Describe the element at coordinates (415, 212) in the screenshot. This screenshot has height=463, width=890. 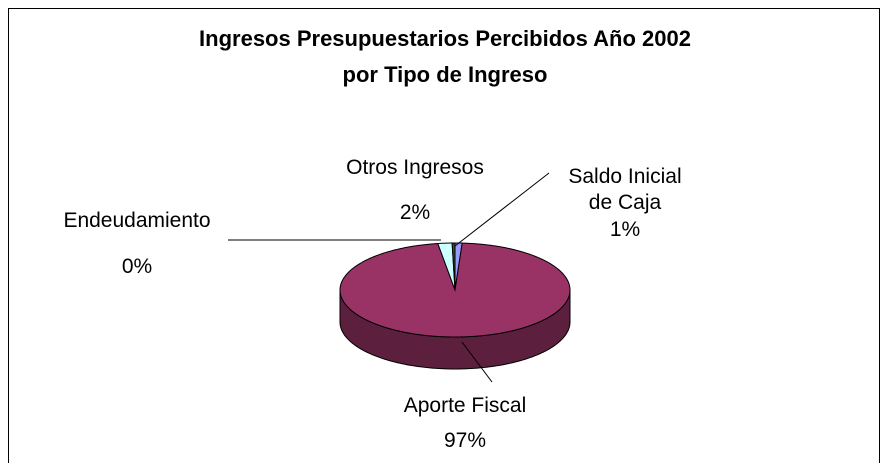
I see `value-label: 2%` at that location.